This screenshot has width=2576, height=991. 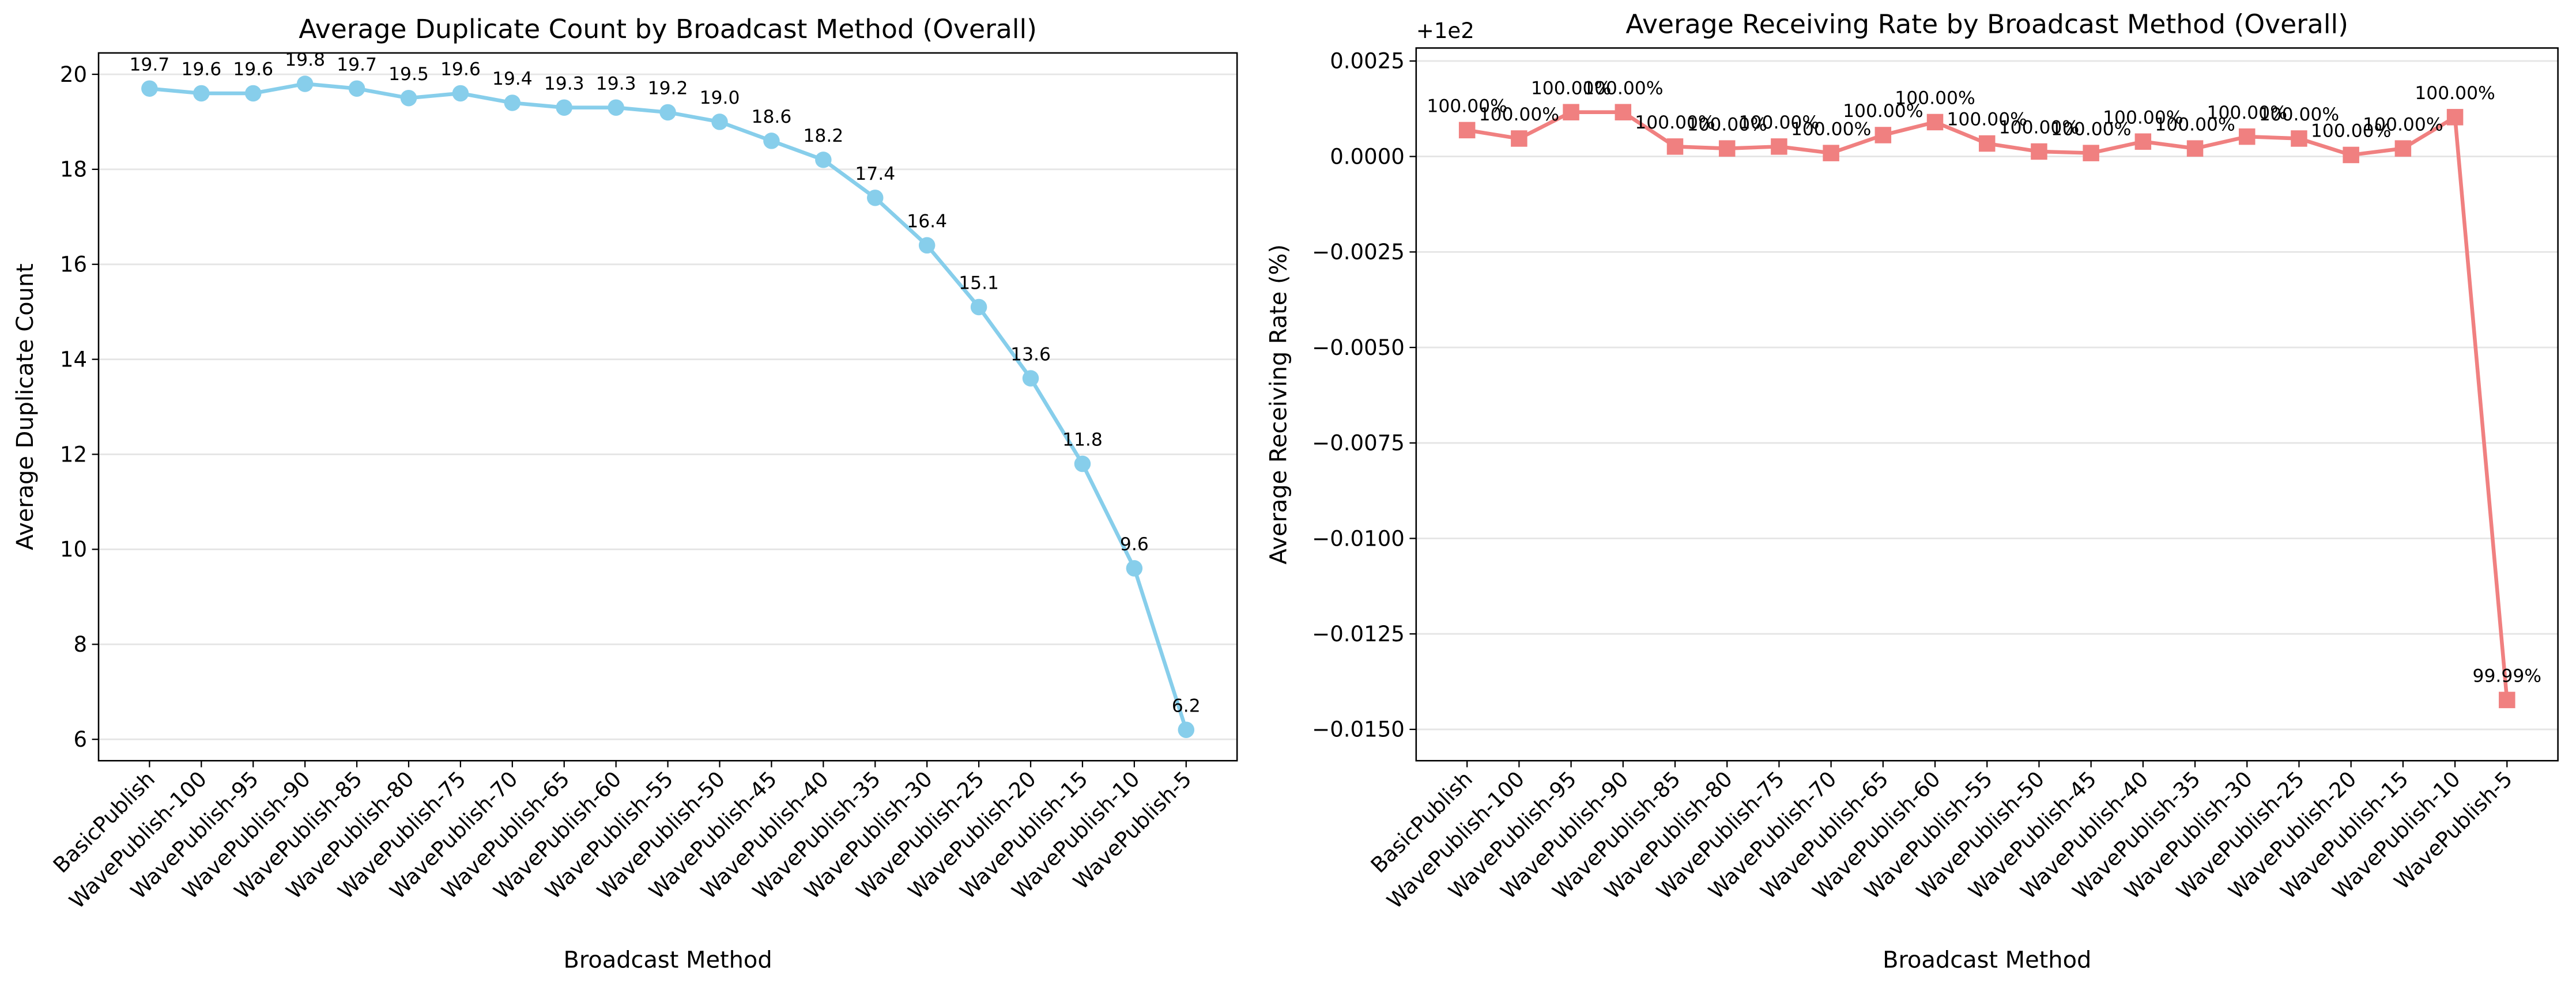 What do you see at coordinates (720, 98) in the screenshot?
I see `value-label: 19.0` at bounding box center [720, 98].